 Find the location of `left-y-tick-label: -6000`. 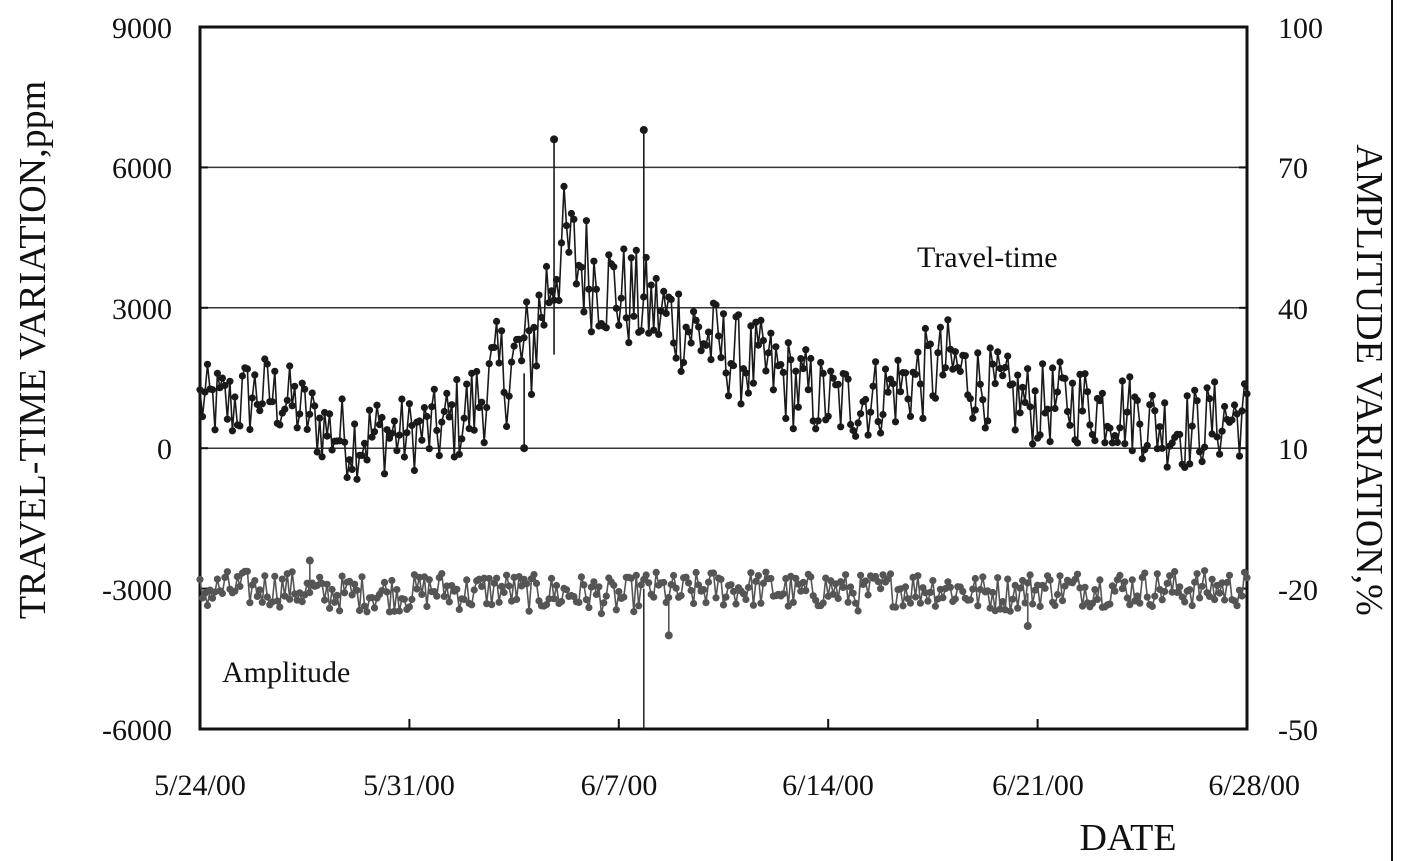

left-y-tick-label: -6000 is located at coordinates (137, 730).